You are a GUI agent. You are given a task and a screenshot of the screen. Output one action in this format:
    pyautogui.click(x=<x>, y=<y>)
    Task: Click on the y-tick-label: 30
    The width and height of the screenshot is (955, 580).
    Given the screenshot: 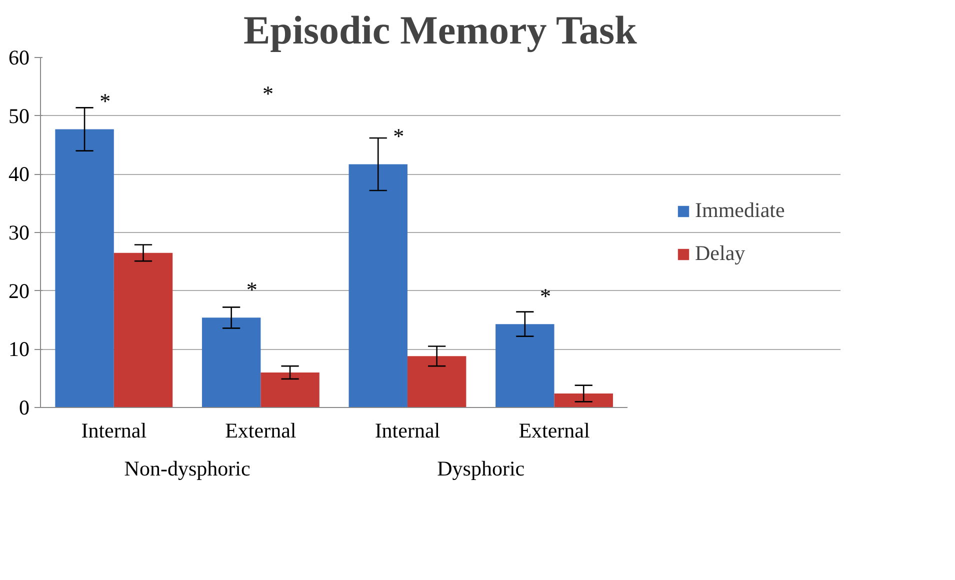 What is the action you would take?
    pyautogui.click(x=19, y=232)
    